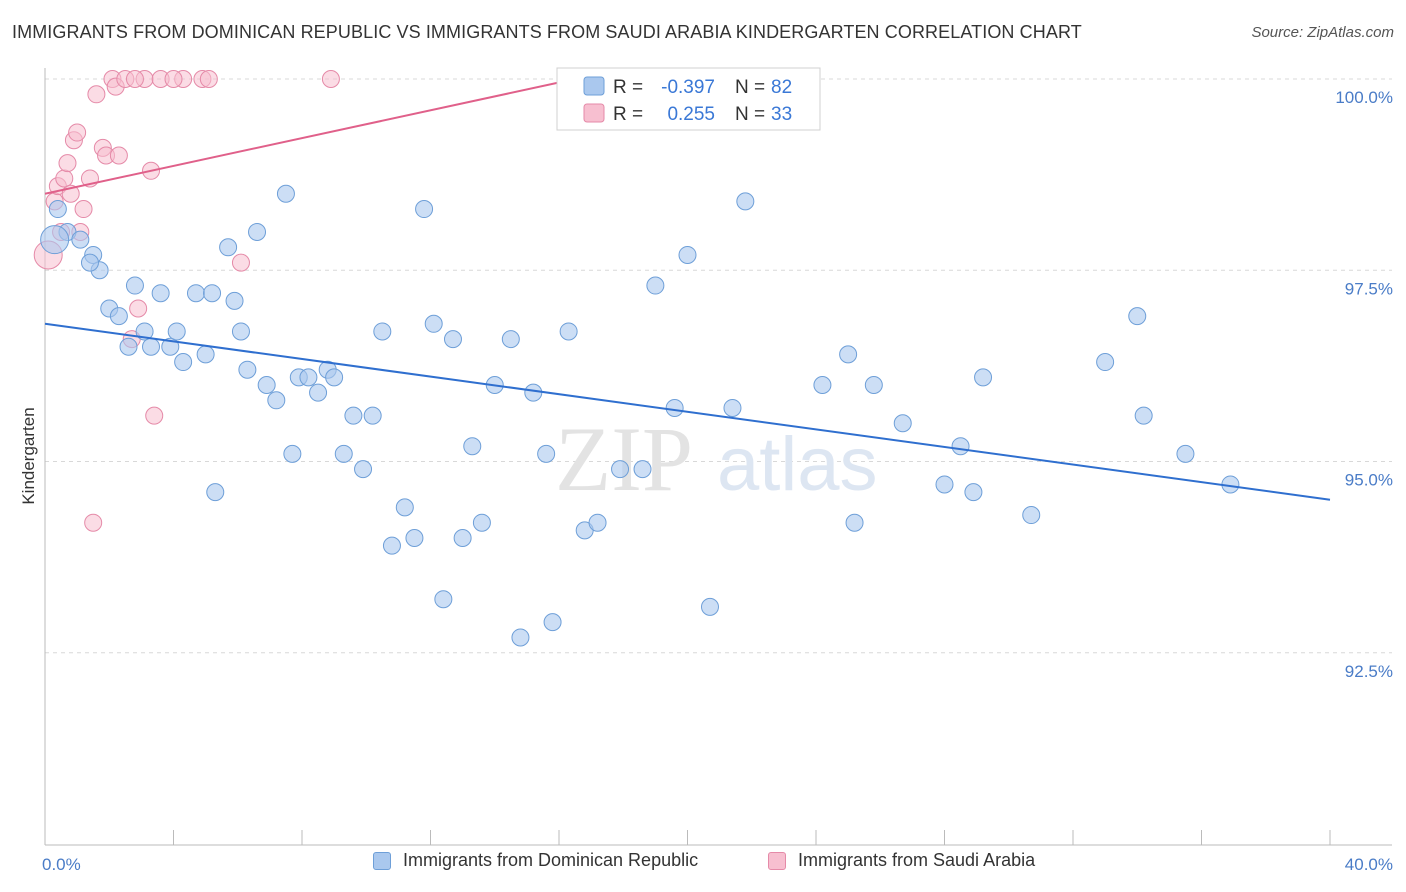 This screenshot has height=892, width=1406. I want to click on legend-n-label-1: N =, so click(750, 87).